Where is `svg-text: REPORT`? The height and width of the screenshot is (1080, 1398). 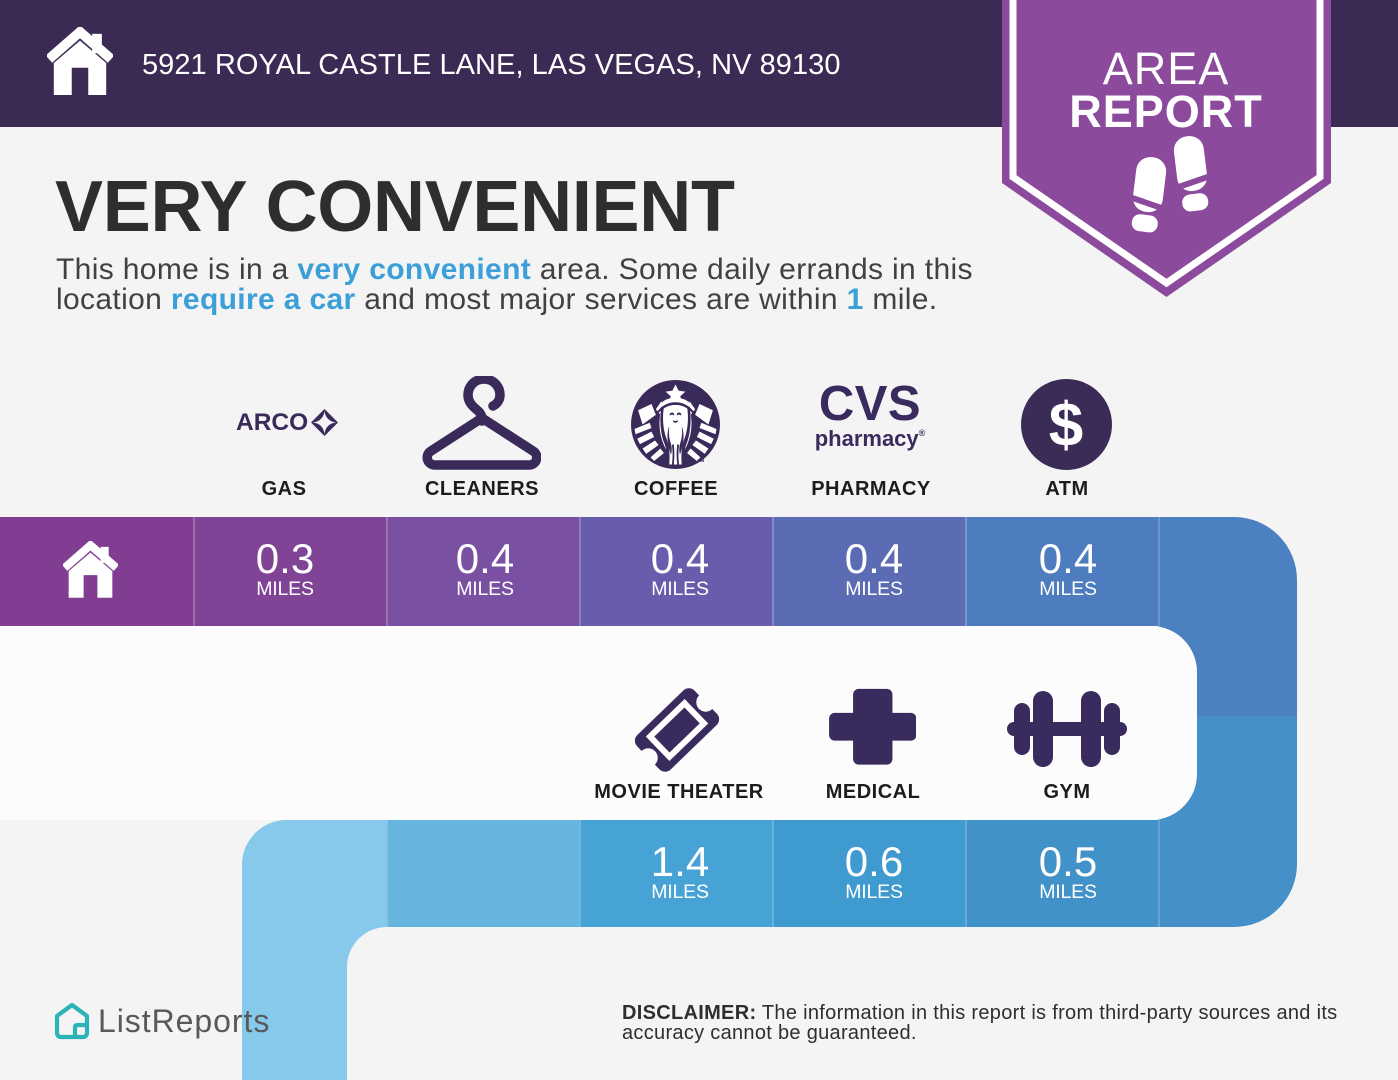 svg-text: REPORT is located at coordinates (1166, 111).